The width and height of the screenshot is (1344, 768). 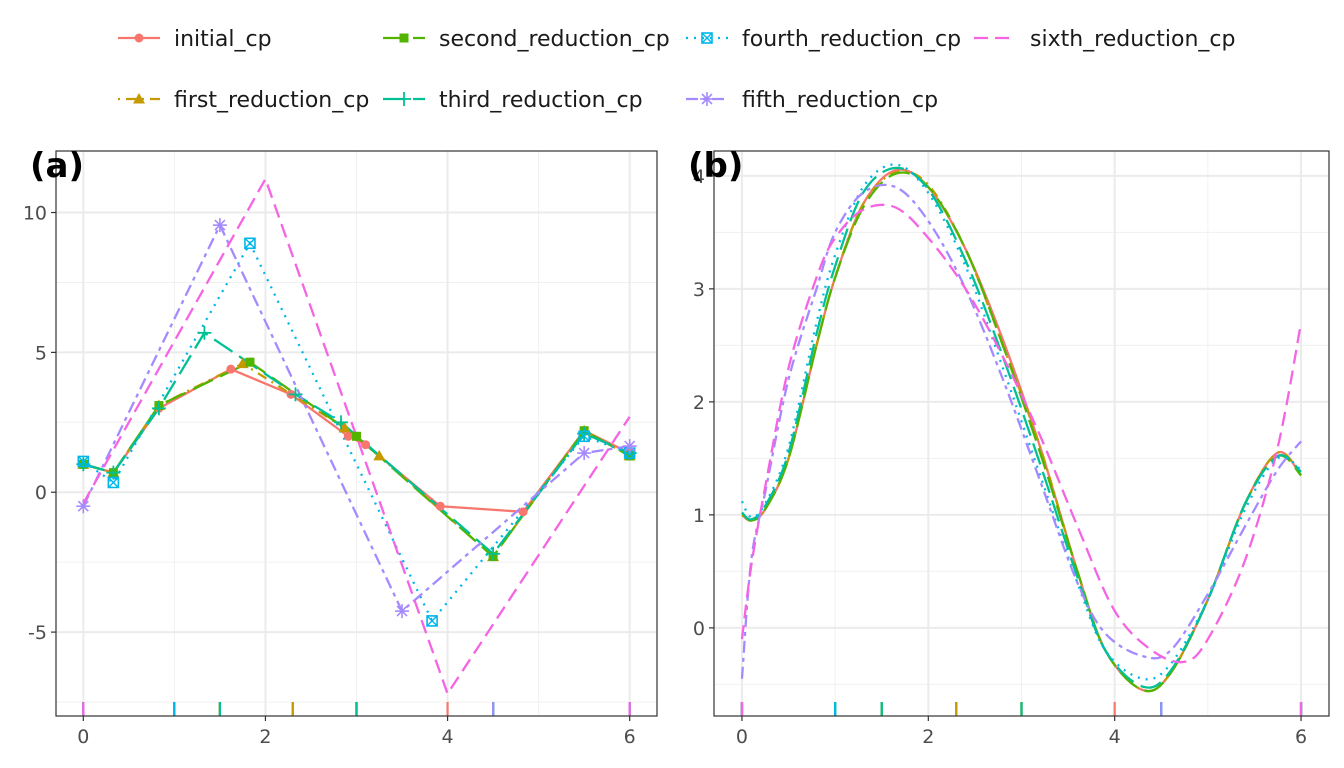 What do you see at coordinates (699, 403) in the screenshot?
I see `y-tick-label: 2` at bounding box center [699, 403].